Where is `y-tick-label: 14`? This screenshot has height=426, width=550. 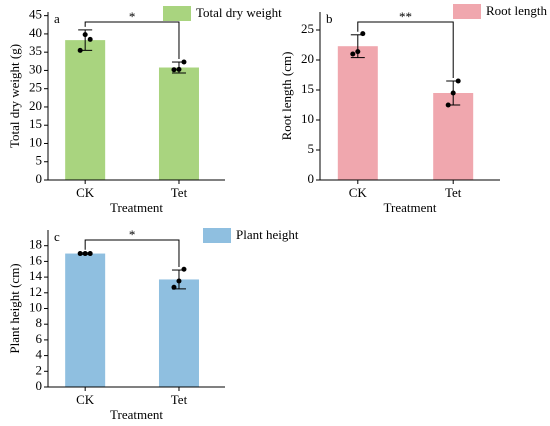 y-tick-label: 14 is located at coordinates (36, 275).